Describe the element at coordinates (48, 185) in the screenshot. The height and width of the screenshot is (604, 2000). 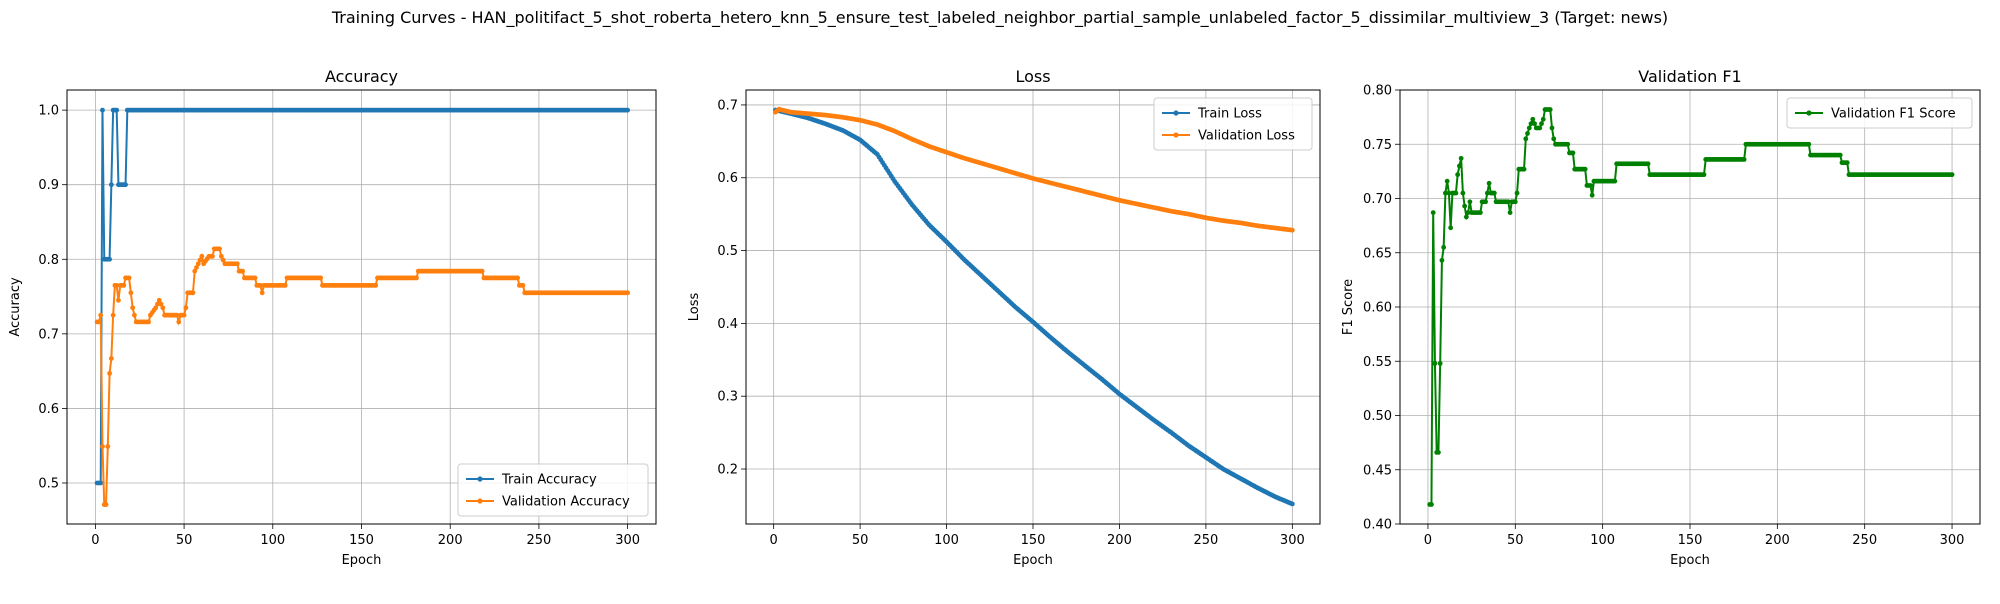
I see `y-tick-label: 0.9` at that location.